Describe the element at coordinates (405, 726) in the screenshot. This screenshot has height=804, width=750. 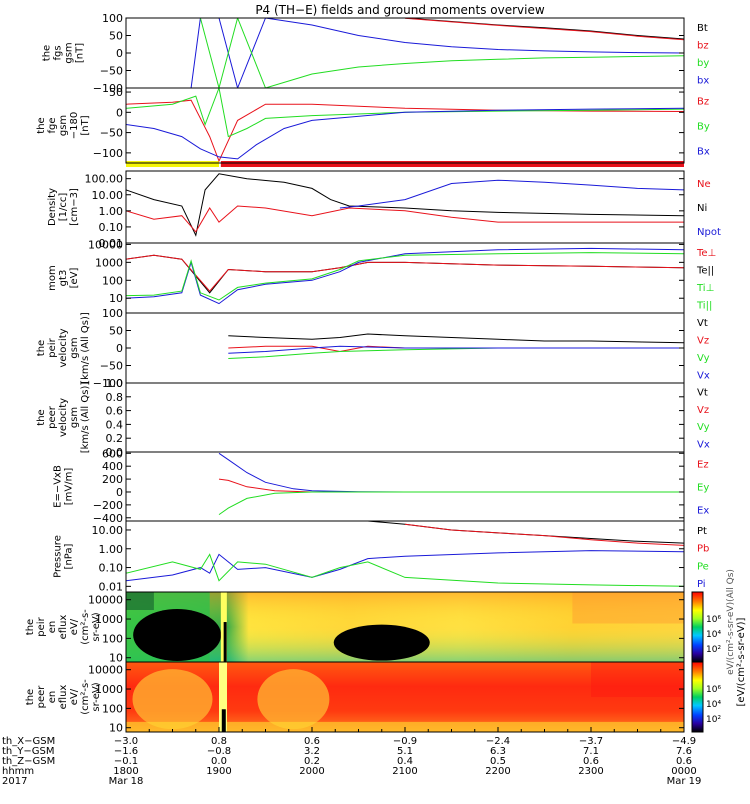
I see `spectrogram-low-band` at that location.